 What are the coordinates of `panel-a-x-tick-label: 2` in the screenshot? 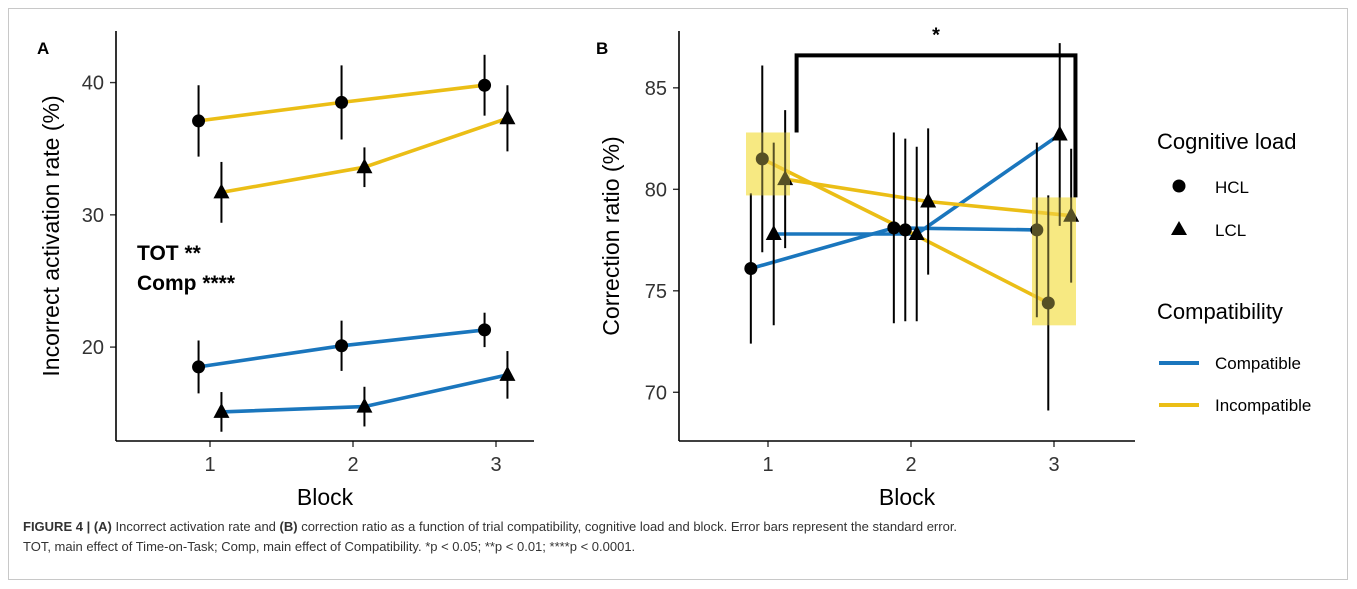 It's located at (352, 465).